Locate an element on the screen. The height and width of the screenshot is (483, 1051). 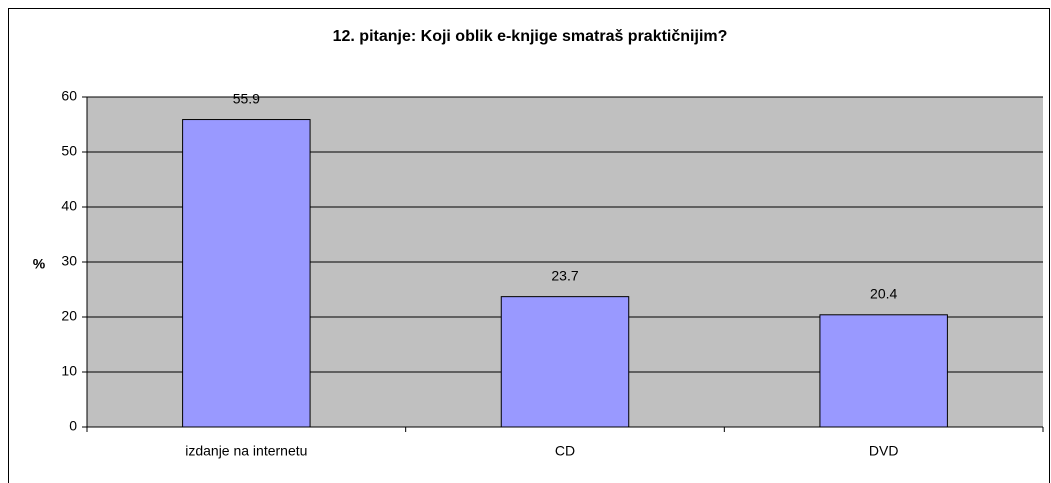
y-tick-label: 0 is located at coordinates (73, 426).